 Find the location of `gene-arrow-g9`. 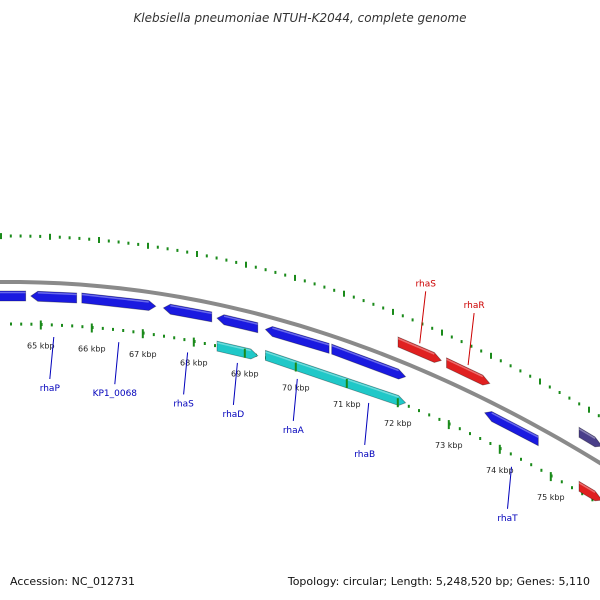

gene-arrow-g9 is located at coordinates (420, 349).